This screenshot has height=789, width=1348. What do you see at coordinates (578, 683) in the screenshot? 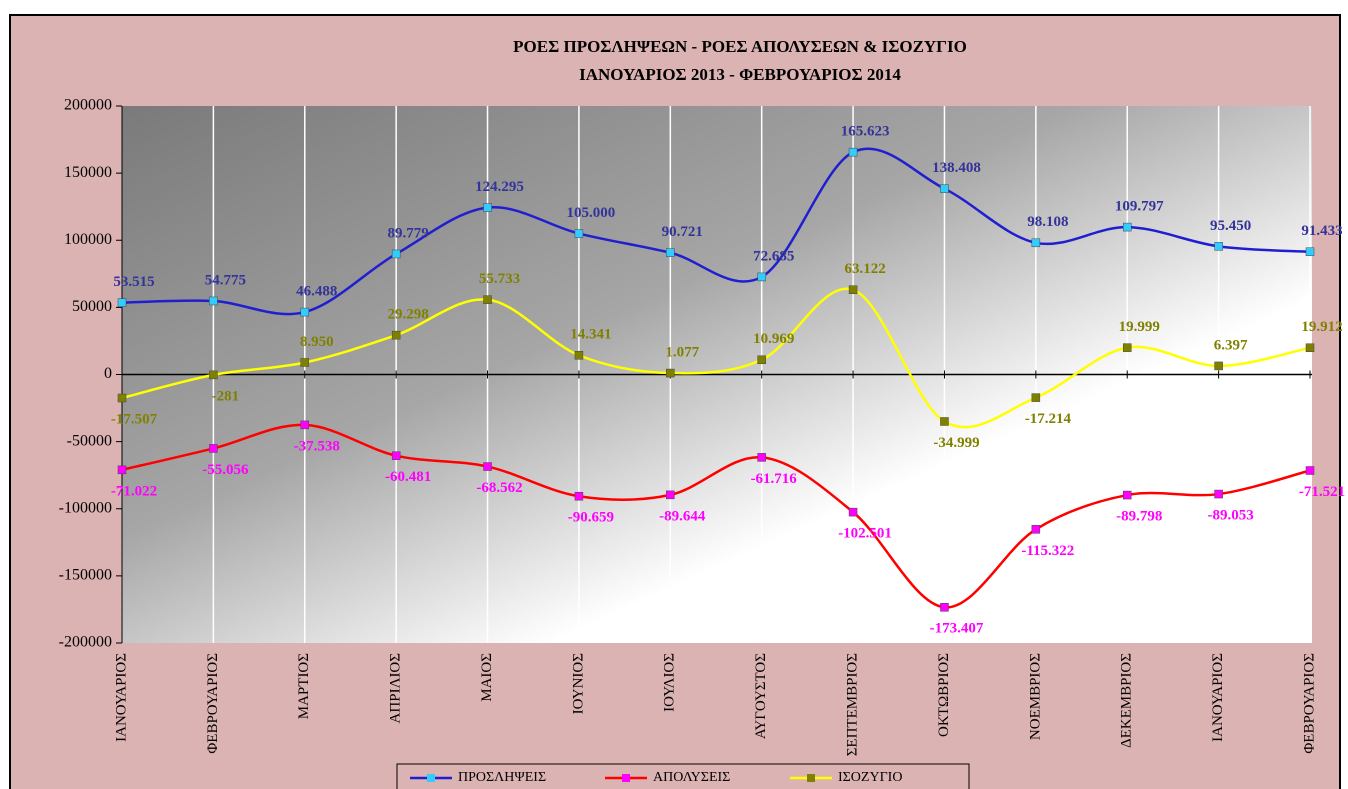
I see `x-tick-label: ΙΟΥΝΙΟΣ` at bounding box center [578, 683].